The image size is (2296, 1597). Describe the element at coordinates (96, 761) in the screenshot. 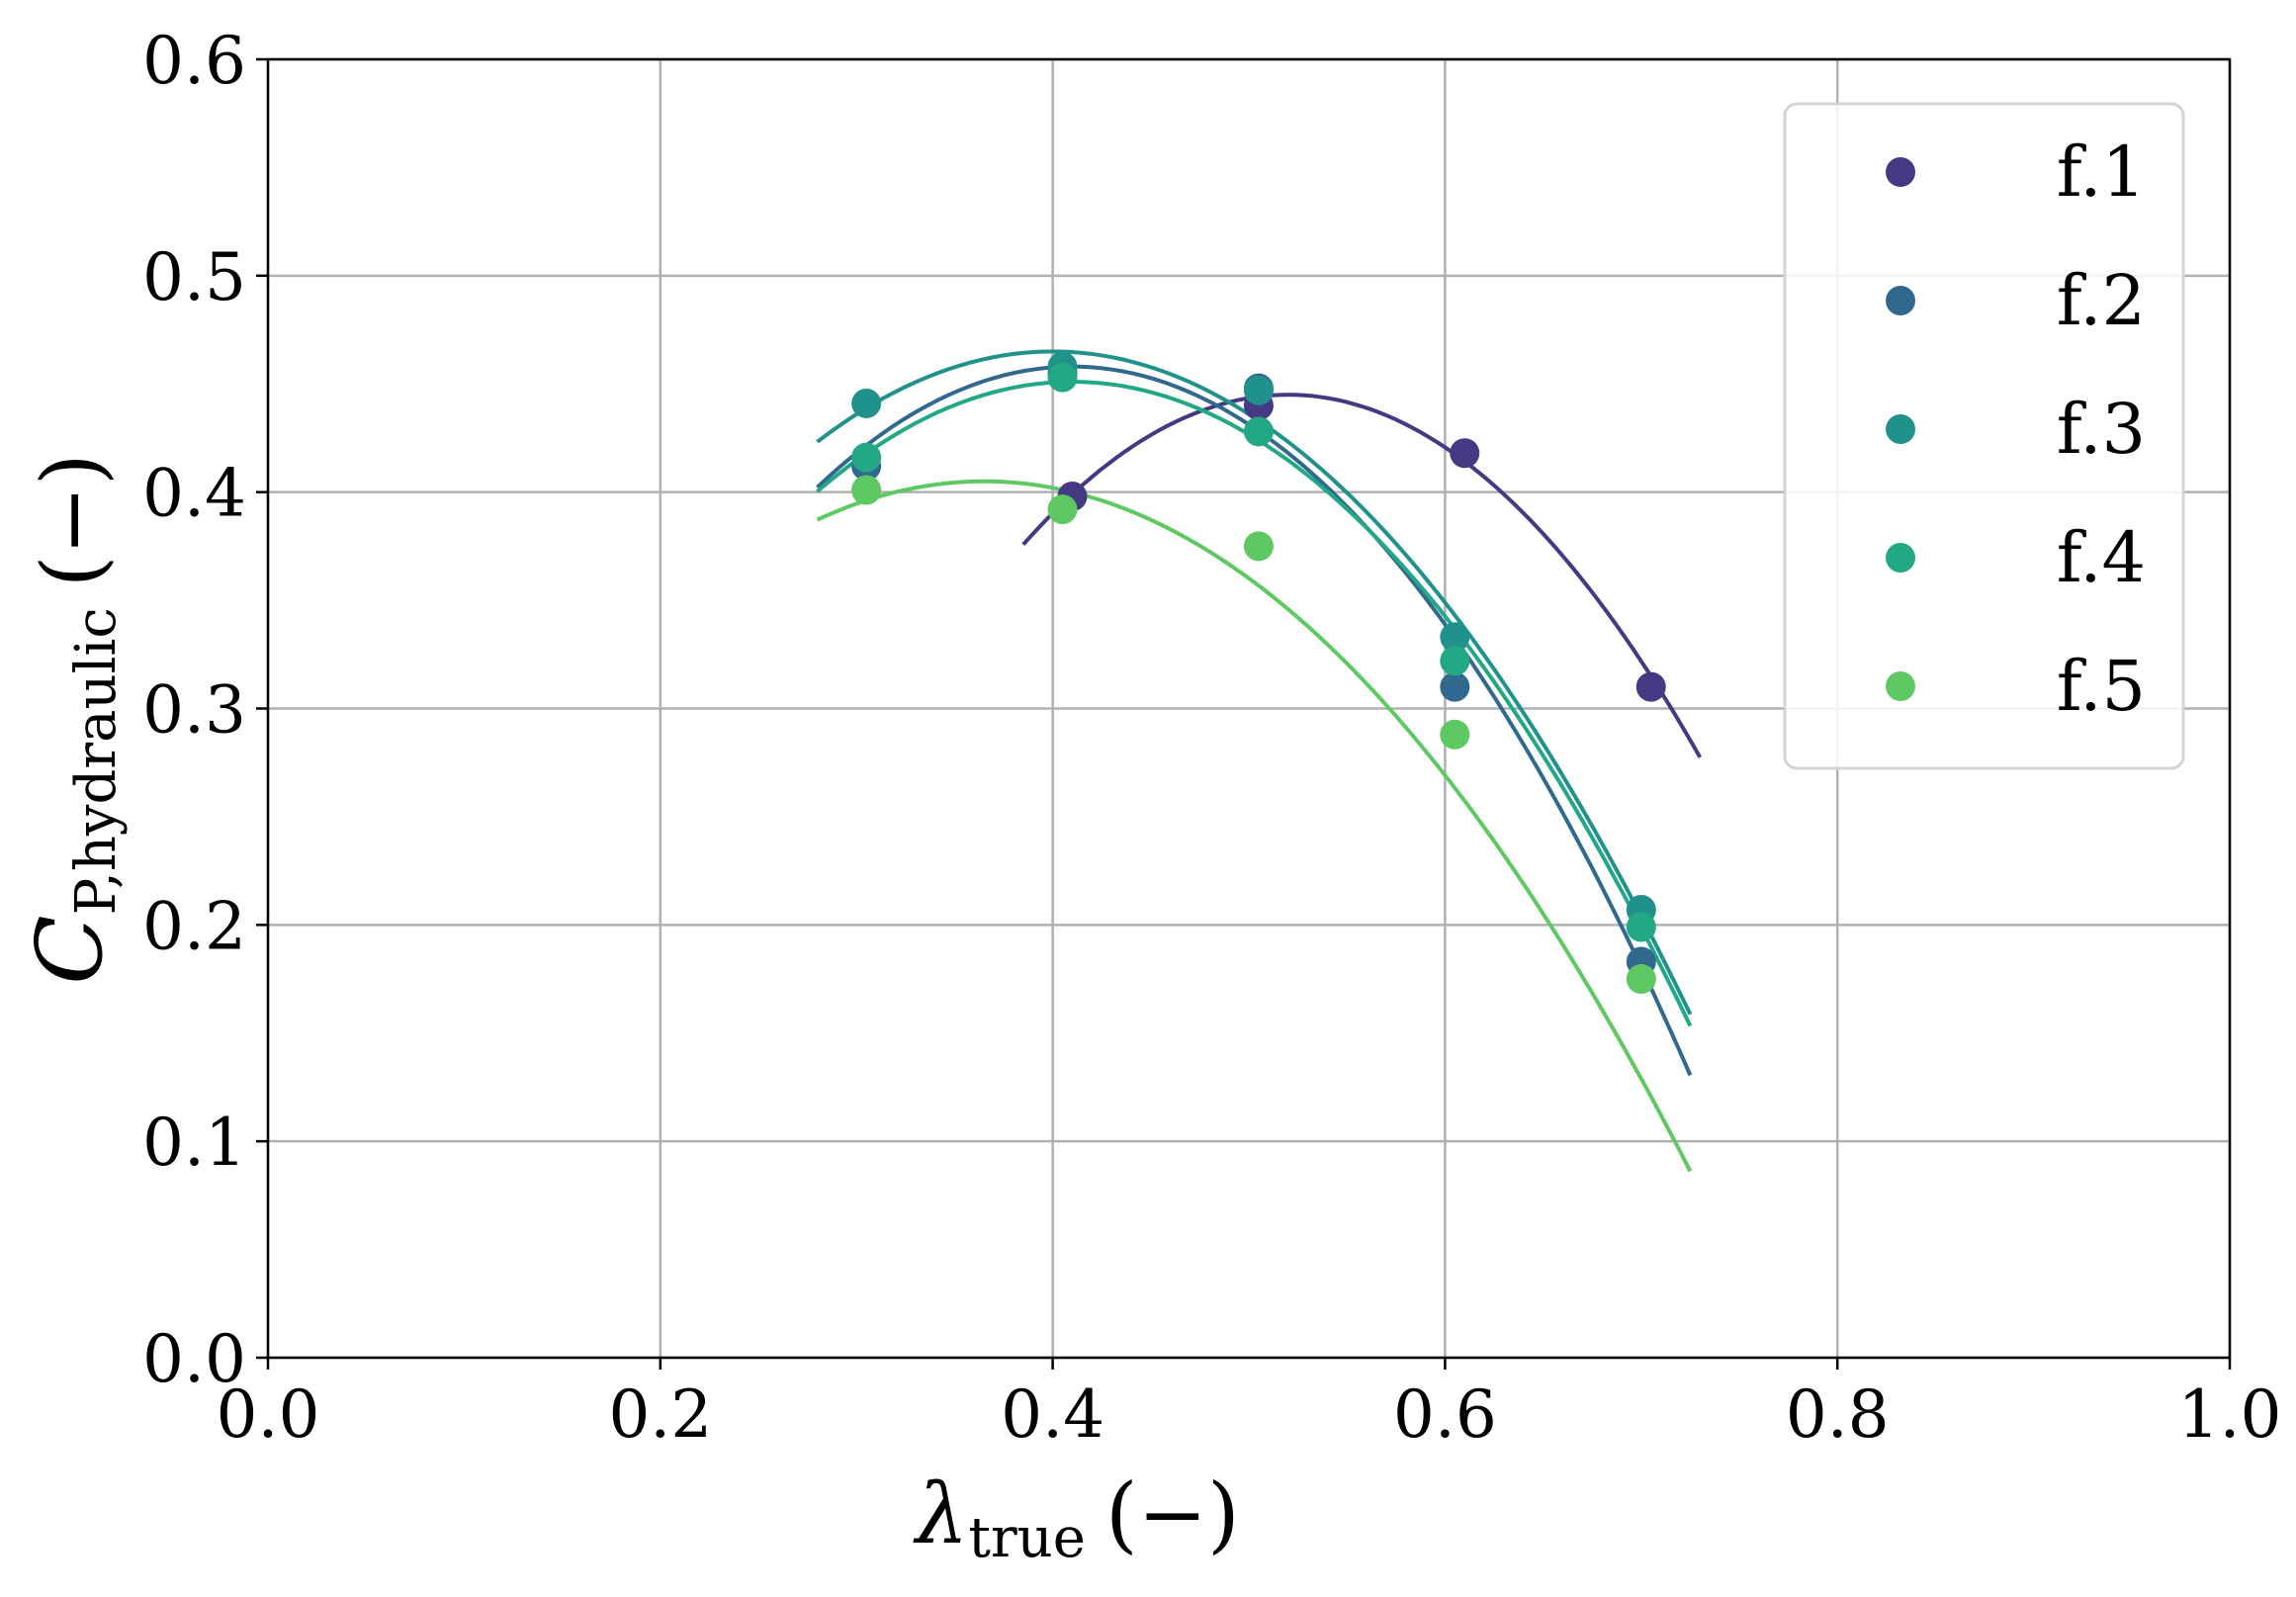

I see `y-axis-label-sub: P,hydraulic` at that location.